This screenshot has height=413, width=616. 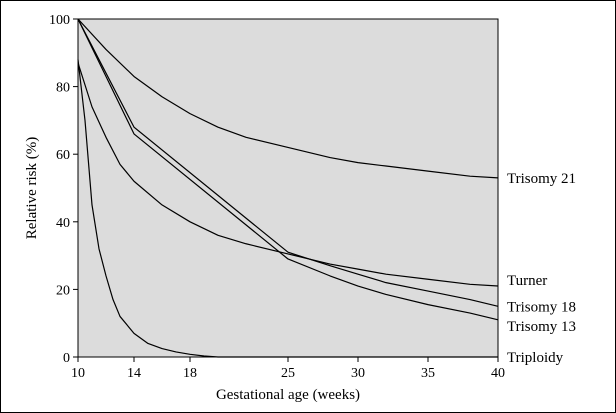 I want to click on x-tick-label: 10, so click(x=78, y=373).